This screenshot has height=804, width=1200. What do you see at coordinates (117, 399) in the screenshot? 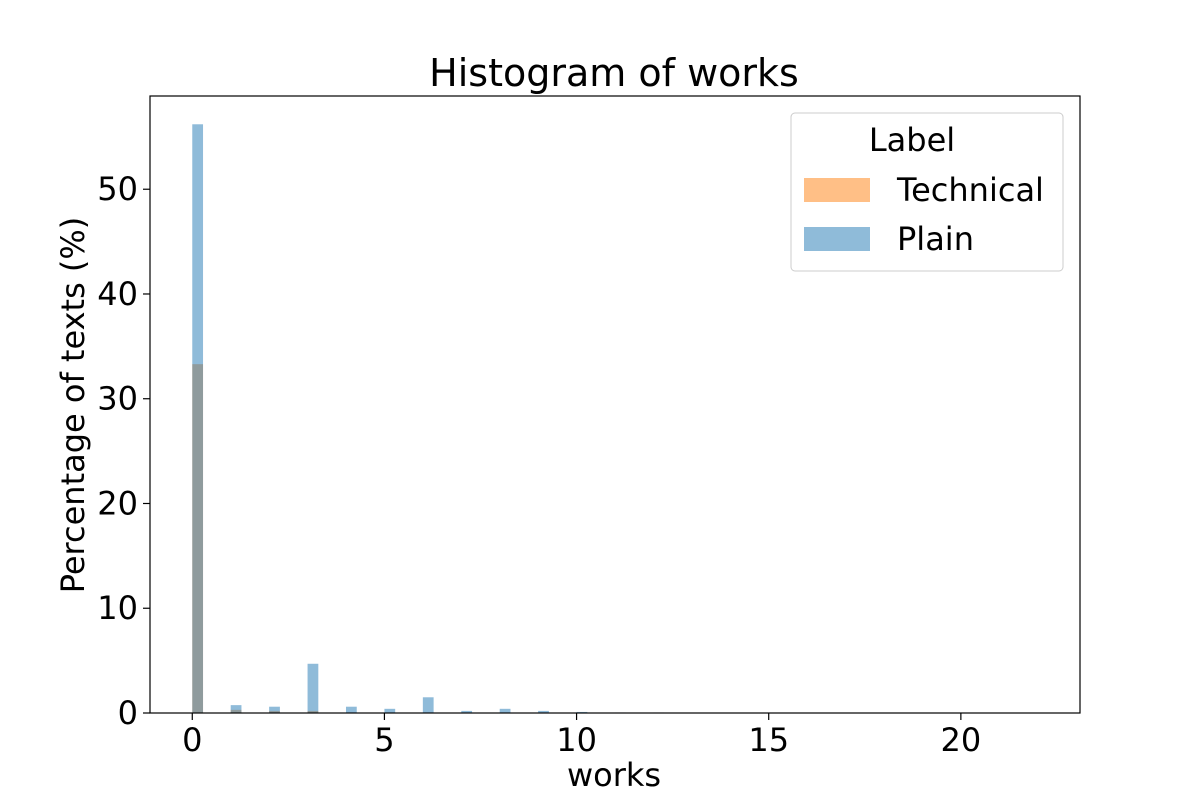
I see `y-tick-label: 30` at bounding box center [117, 399].